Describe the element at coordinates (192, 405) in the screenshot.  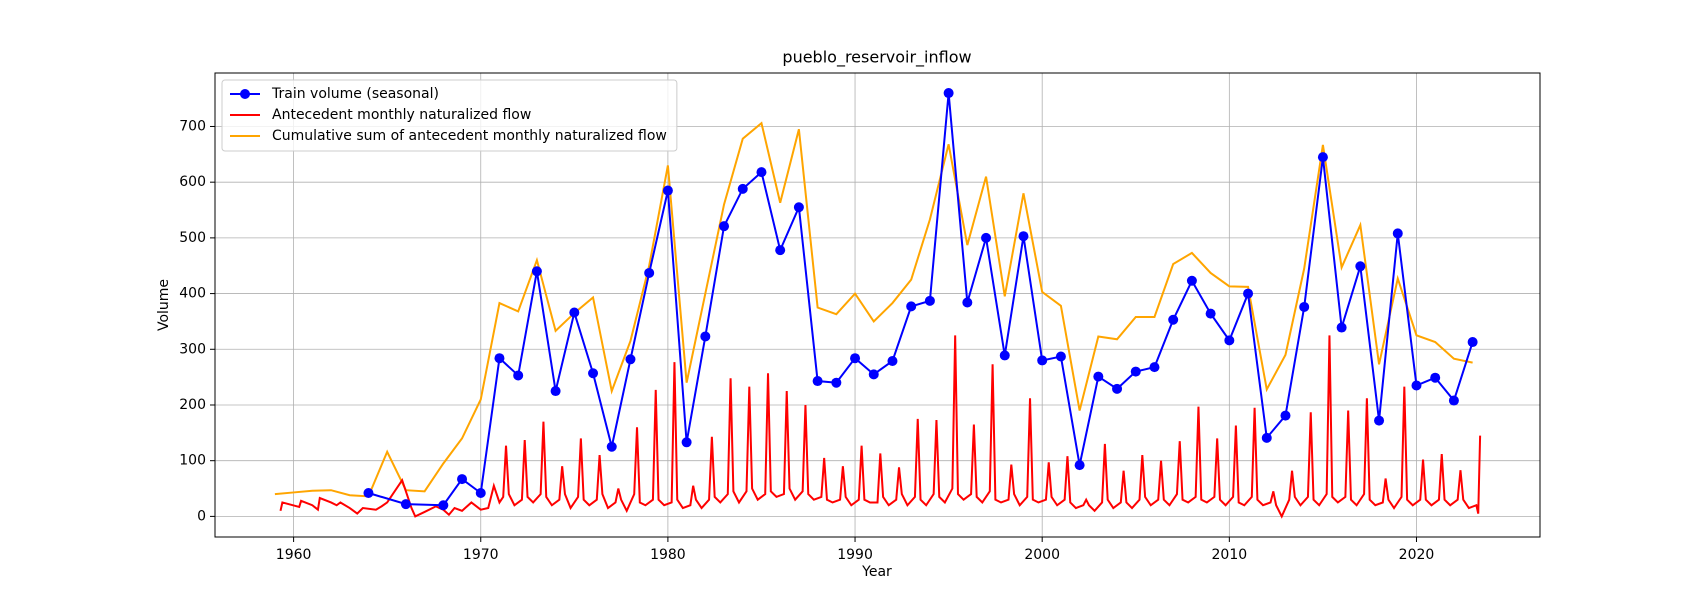
I see `y-tick-label: 200` at that location.